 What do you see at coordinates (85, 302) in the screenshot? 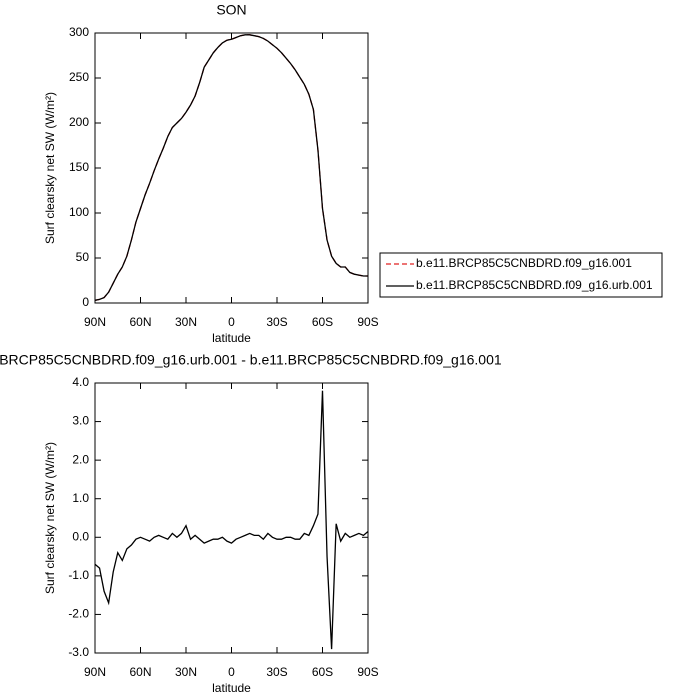
I see `y-tick-label: 0` at bounding box center [85, 302].